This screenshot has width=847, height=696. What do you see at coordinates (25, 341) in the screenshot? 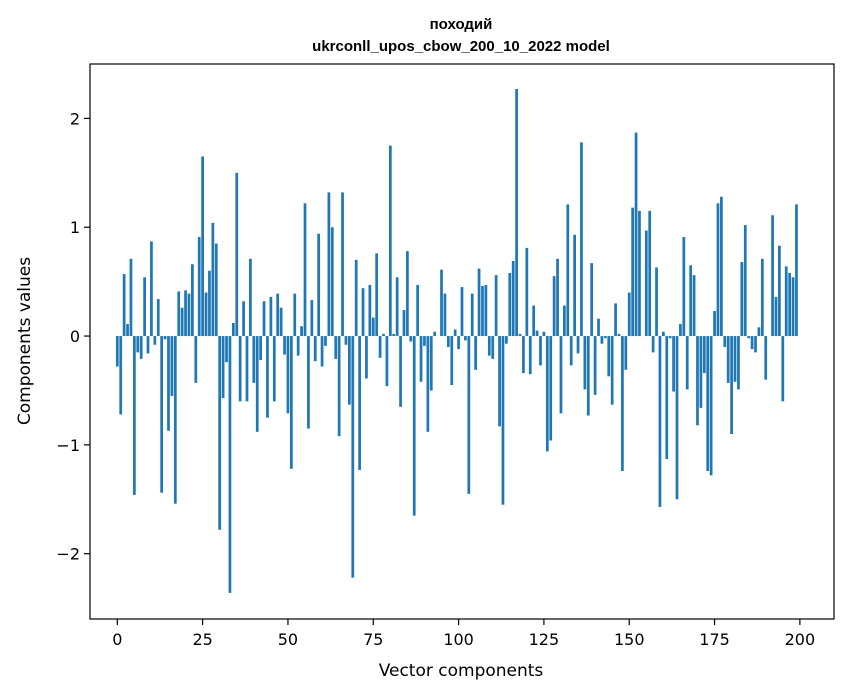
I see `y-axis-label: Components values` at bounding box center [25, 341].